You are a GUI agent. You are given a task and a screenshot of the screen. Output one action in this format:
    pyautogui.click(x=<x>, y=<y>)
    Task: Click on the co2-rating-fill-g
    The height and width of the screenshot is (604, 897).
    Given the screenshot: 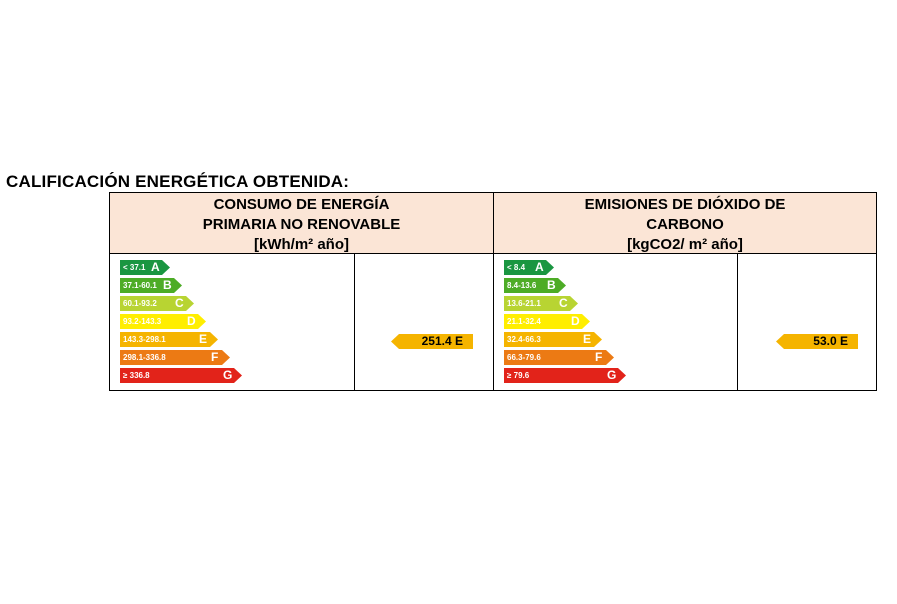 What is the action you would take?
    pyautogui.click(x=565, y=375)
    